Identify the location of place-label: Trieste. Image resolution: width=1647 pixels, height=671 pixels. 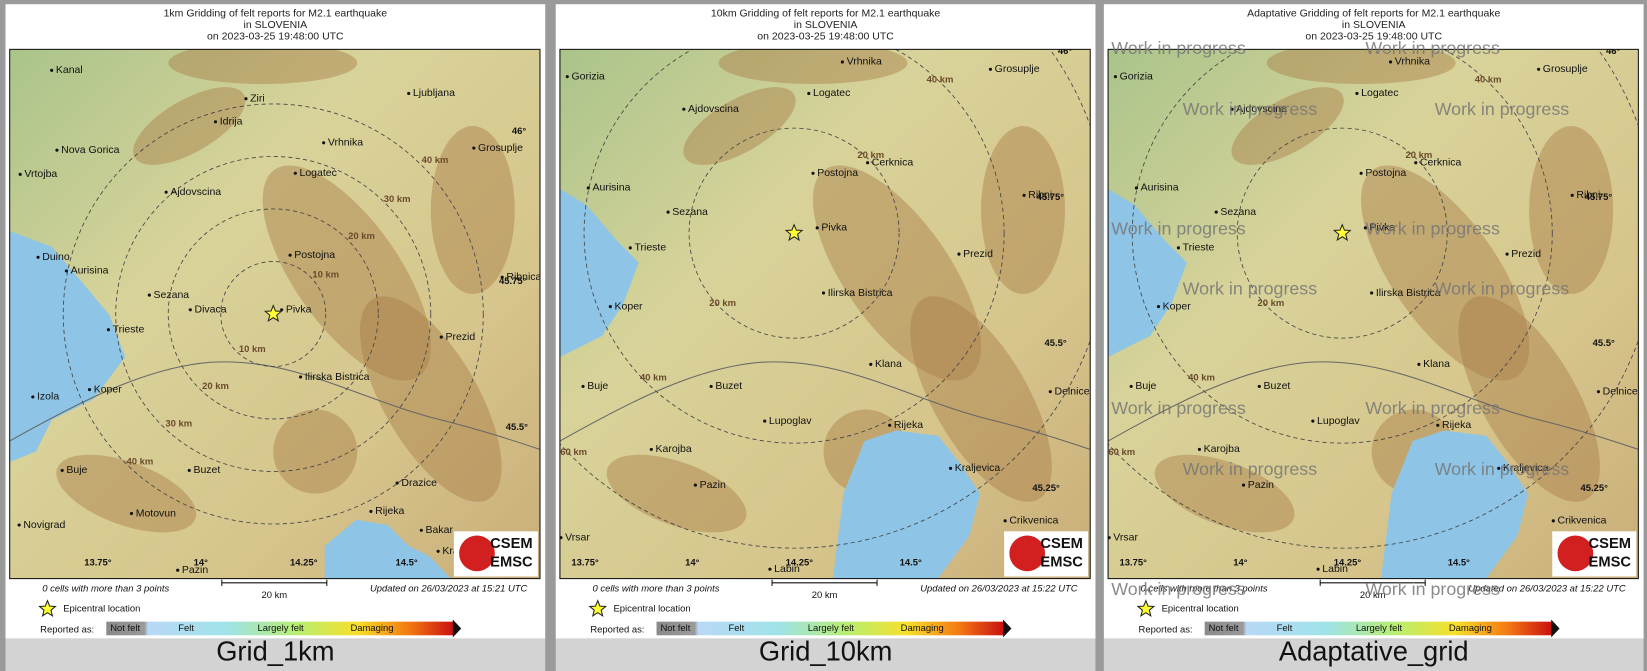
(1199, 248).